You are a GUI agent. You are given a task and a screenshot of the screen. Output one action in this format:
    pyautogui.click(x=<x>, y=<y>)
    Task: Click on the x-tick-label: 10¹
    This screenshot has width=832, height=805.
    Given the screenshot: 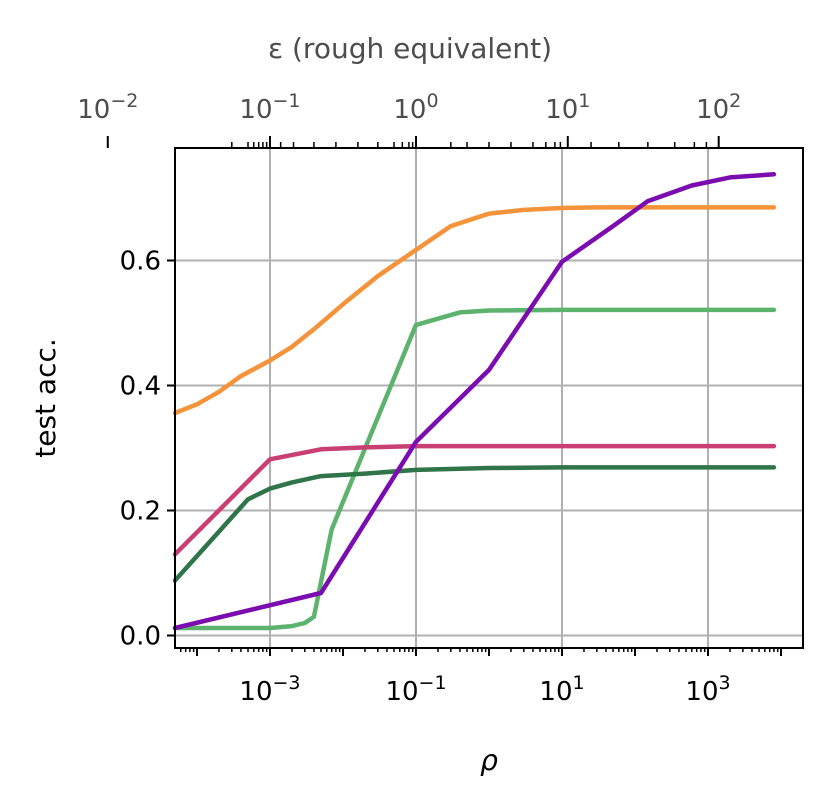 What is the action you would take?
    pyautogui.click(x=561, y=689)
    